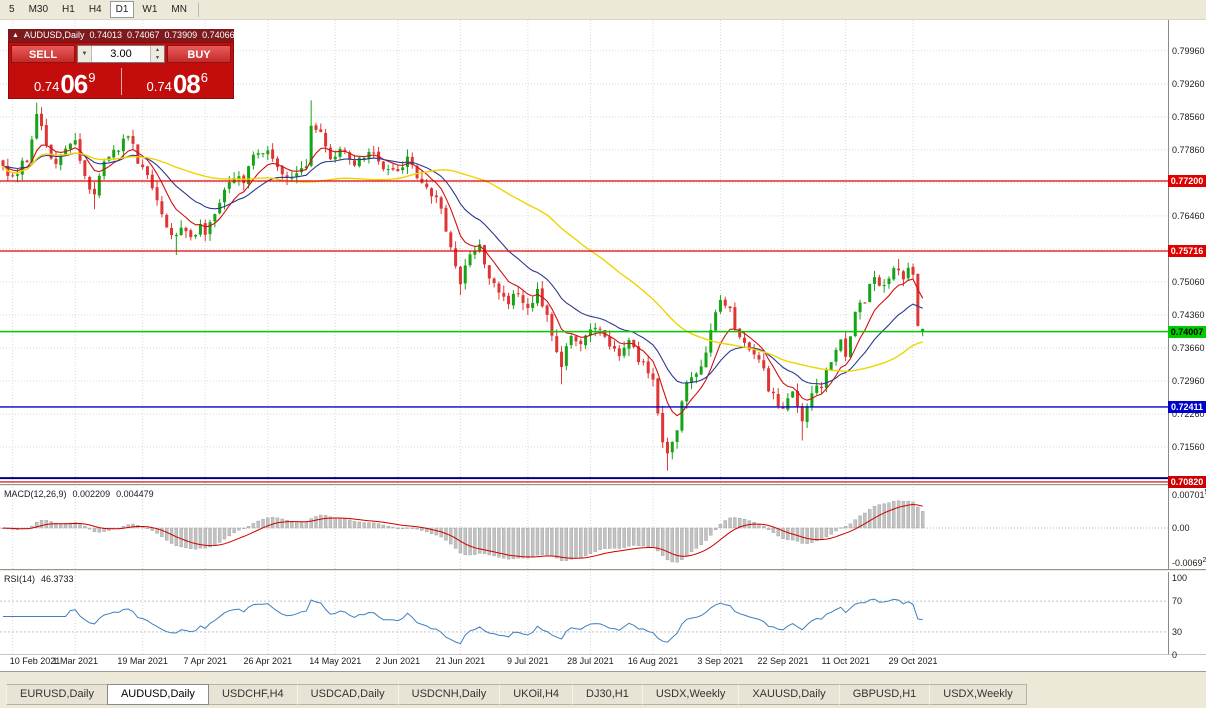 The width and height of the screenshot is (1206, 708). I want to click on scroll-strip, so click(603, 676).